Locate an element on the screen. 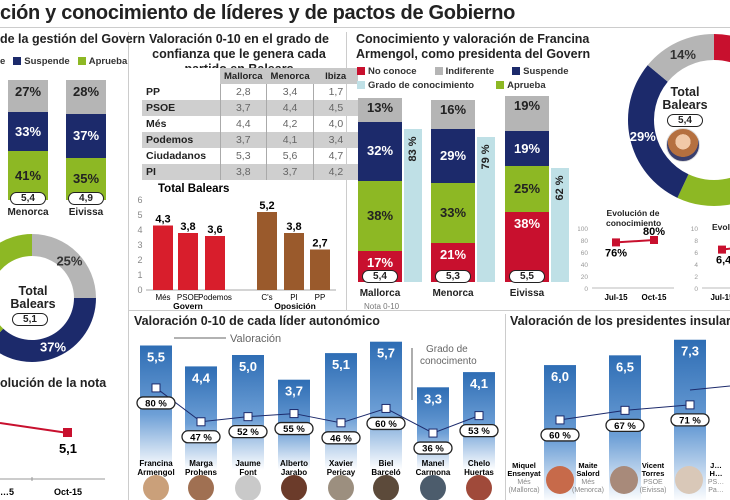  bar-value-label: 5,5 is located at coordinates (156, 357).